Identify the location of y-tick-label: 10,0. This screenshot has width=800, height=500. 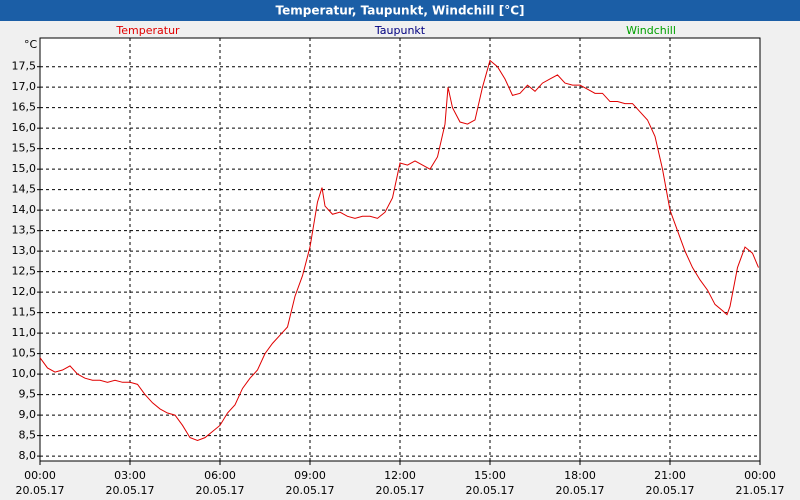
(24, 373).